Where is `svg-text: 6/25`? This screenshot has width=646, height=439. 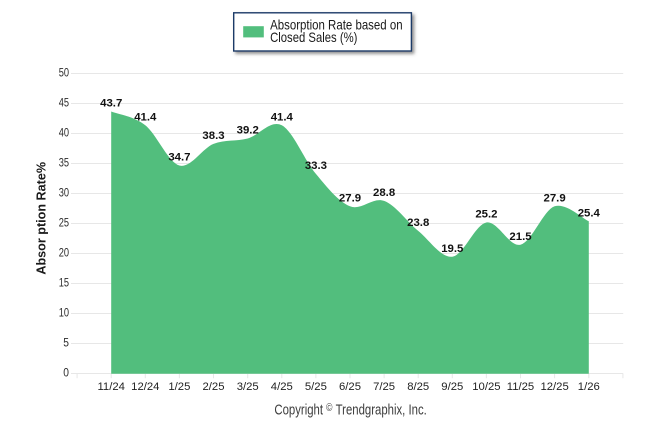
svg-text: 6/25 is located at coordinates (350, 387).